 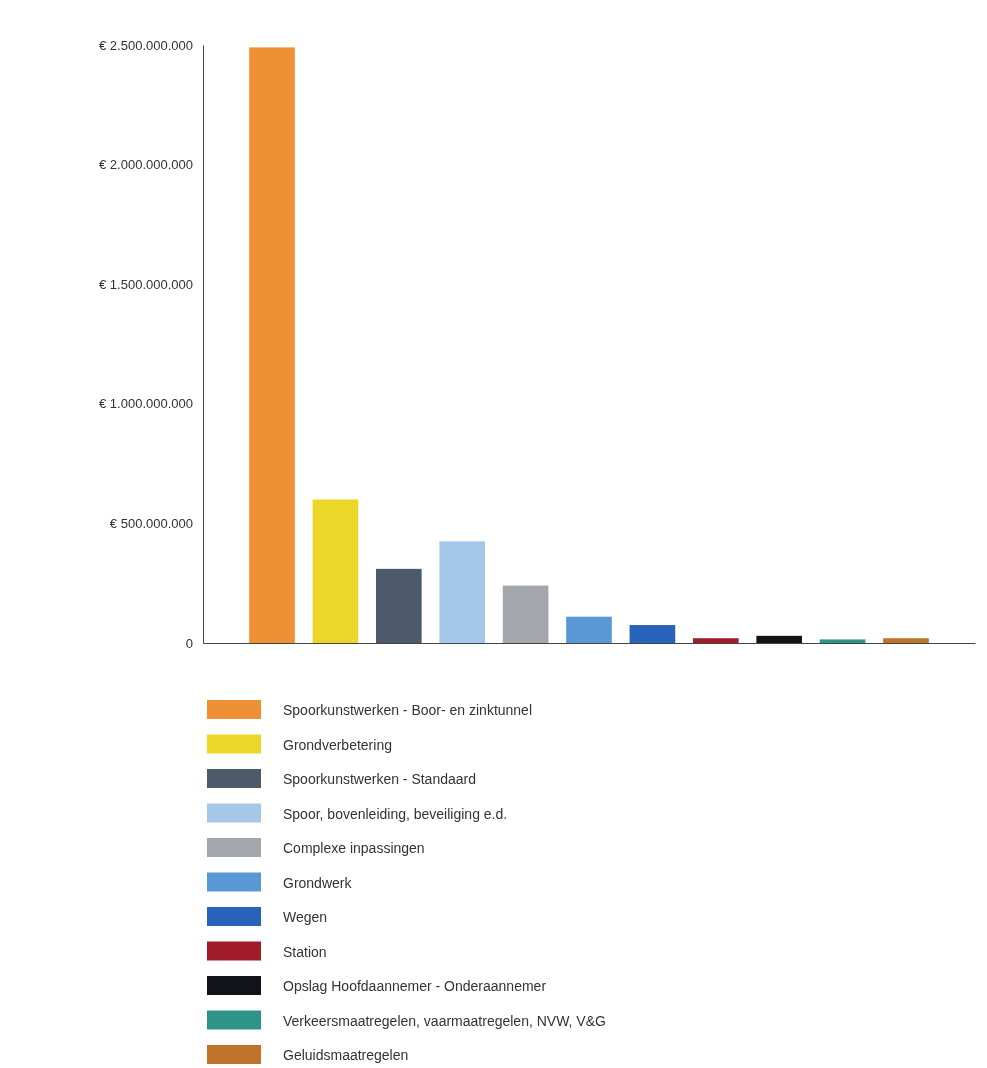 I want to click on y-tick-label: € 1.500.000.000, so click(x=146, y=284).